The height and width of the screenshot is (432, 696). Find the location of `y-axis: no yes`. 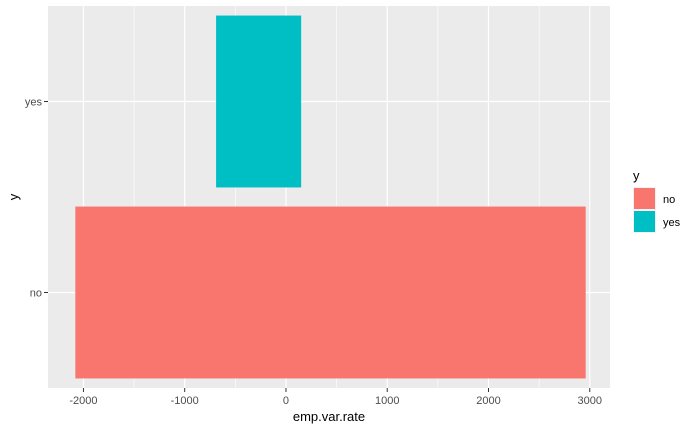

y-axis: no yes is located at coordinates (36, 198).